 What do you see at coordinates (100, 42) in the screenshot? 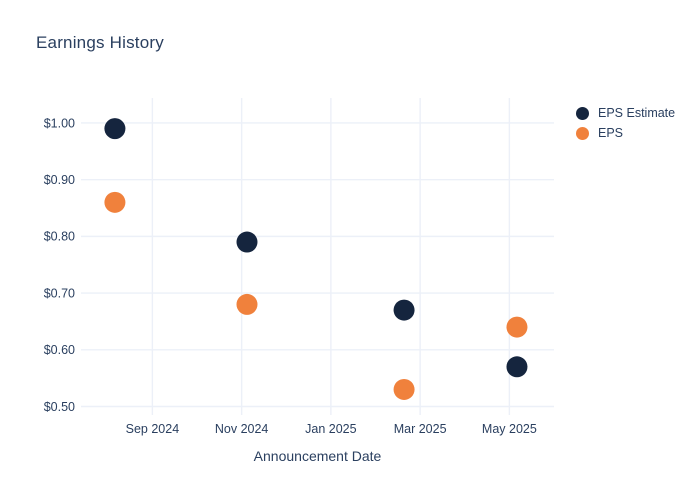
I see `chart-title: Earnings History` at bounding box center [100, 42].